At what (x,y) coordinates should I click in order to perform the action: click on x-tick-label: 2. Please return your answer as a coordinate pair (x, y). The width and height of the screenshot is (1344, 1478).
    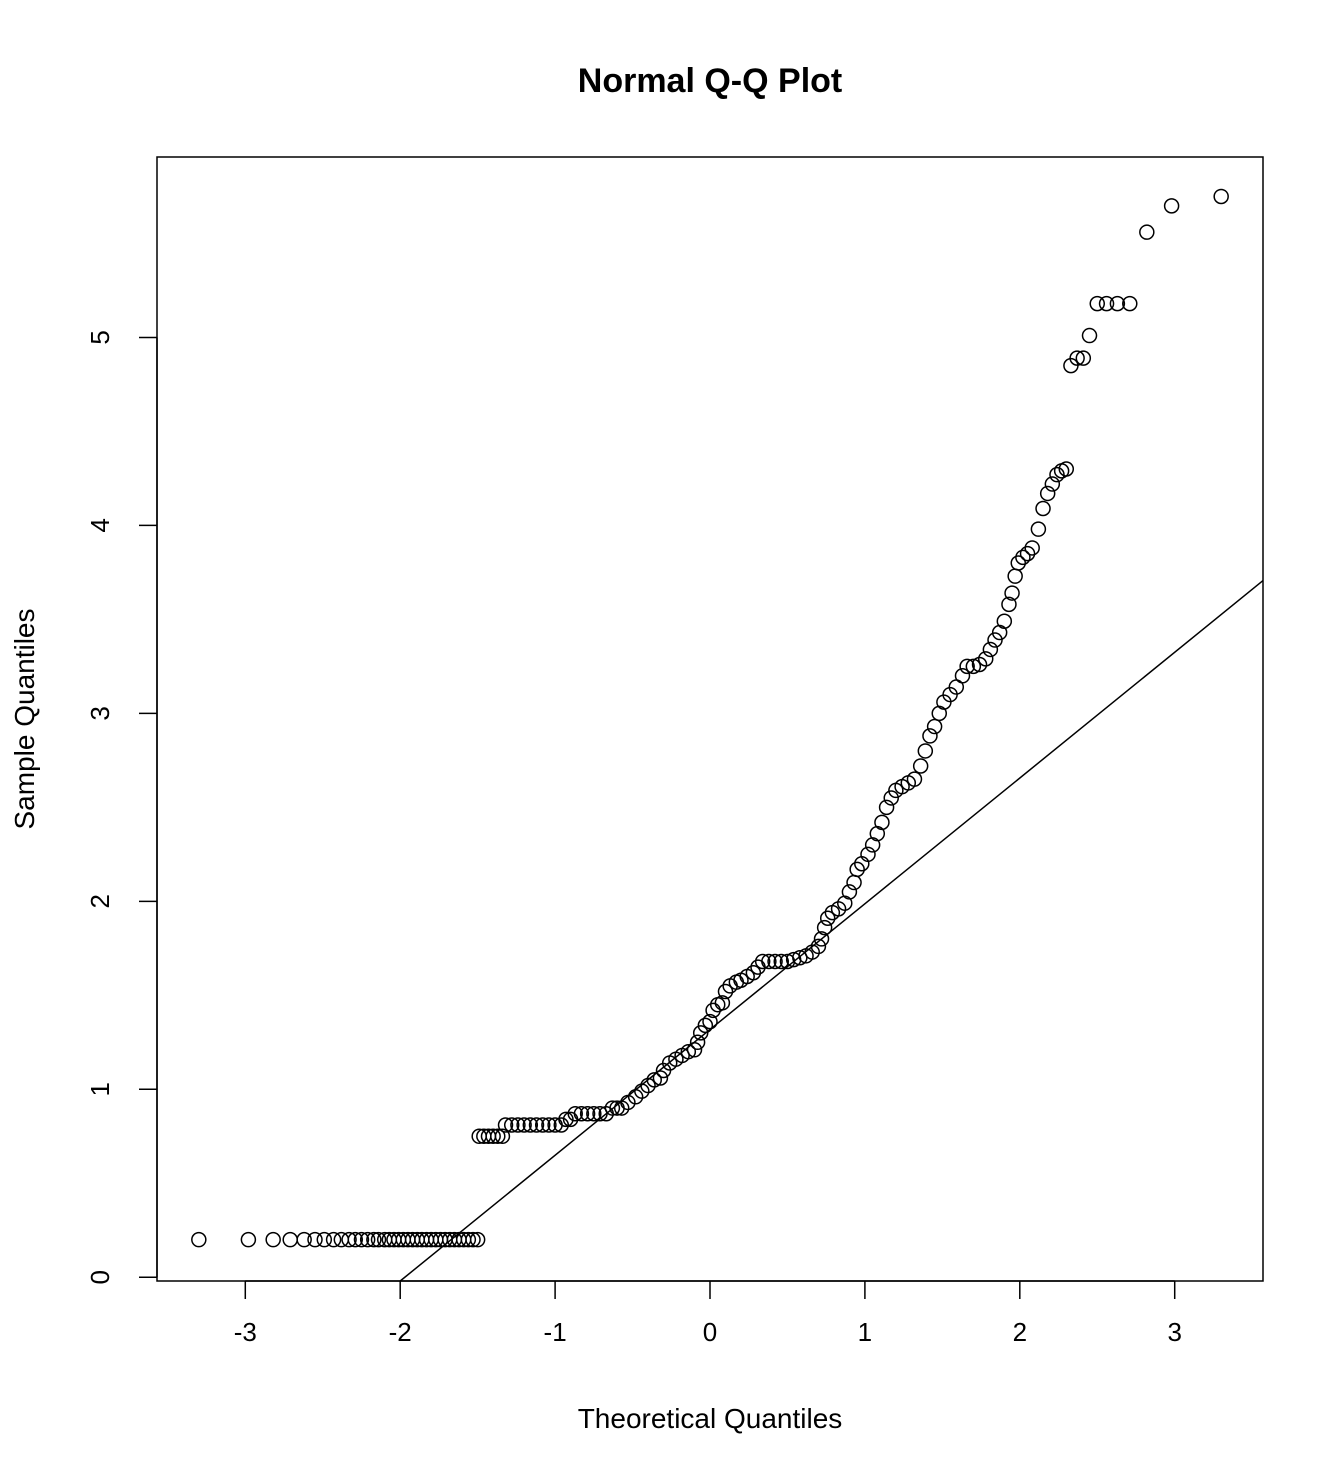
    Looking at the image, I should click on (1020, 1332).